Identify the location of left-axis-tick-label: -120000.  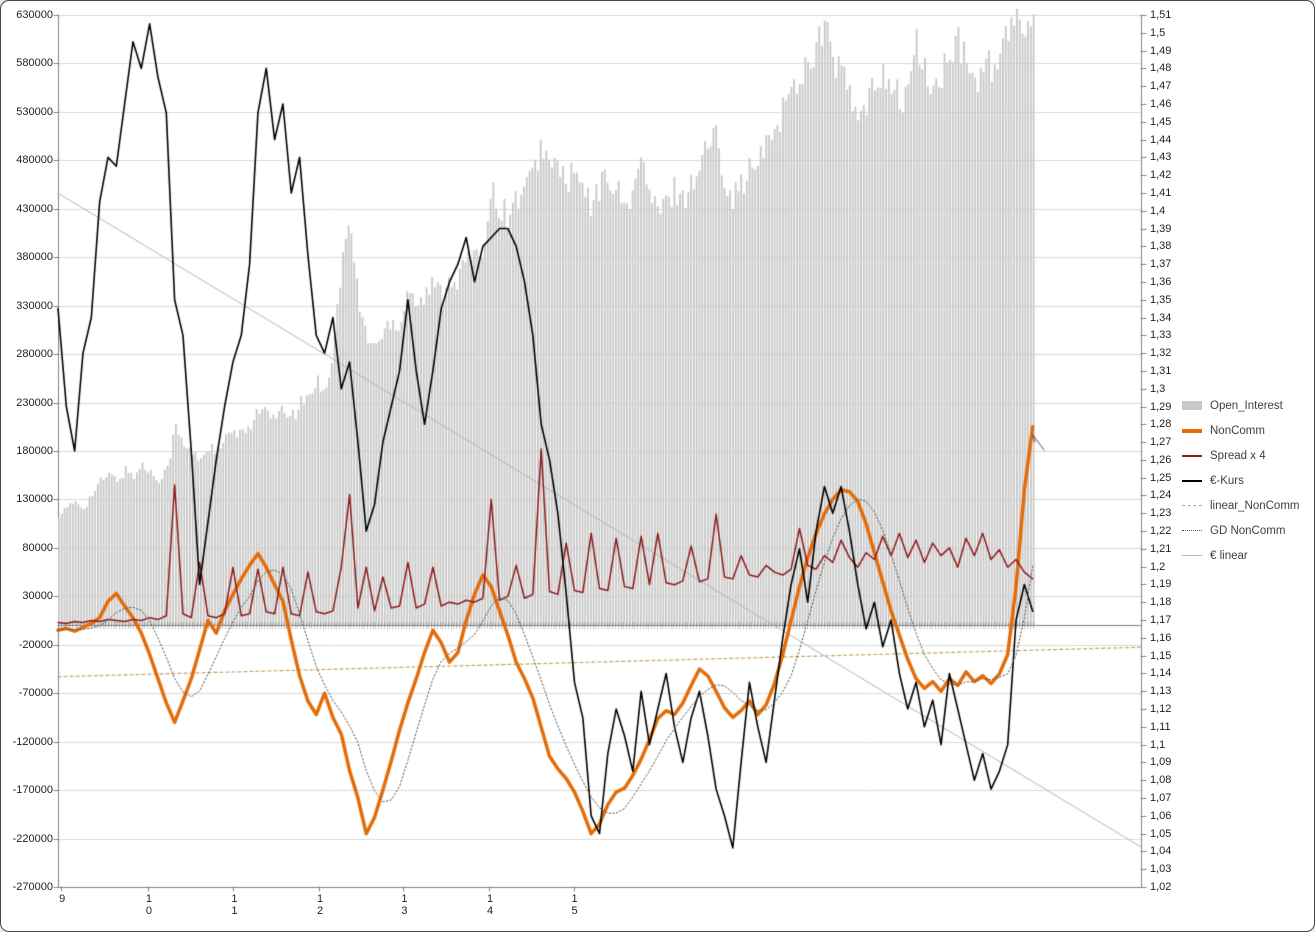
(32, 741).